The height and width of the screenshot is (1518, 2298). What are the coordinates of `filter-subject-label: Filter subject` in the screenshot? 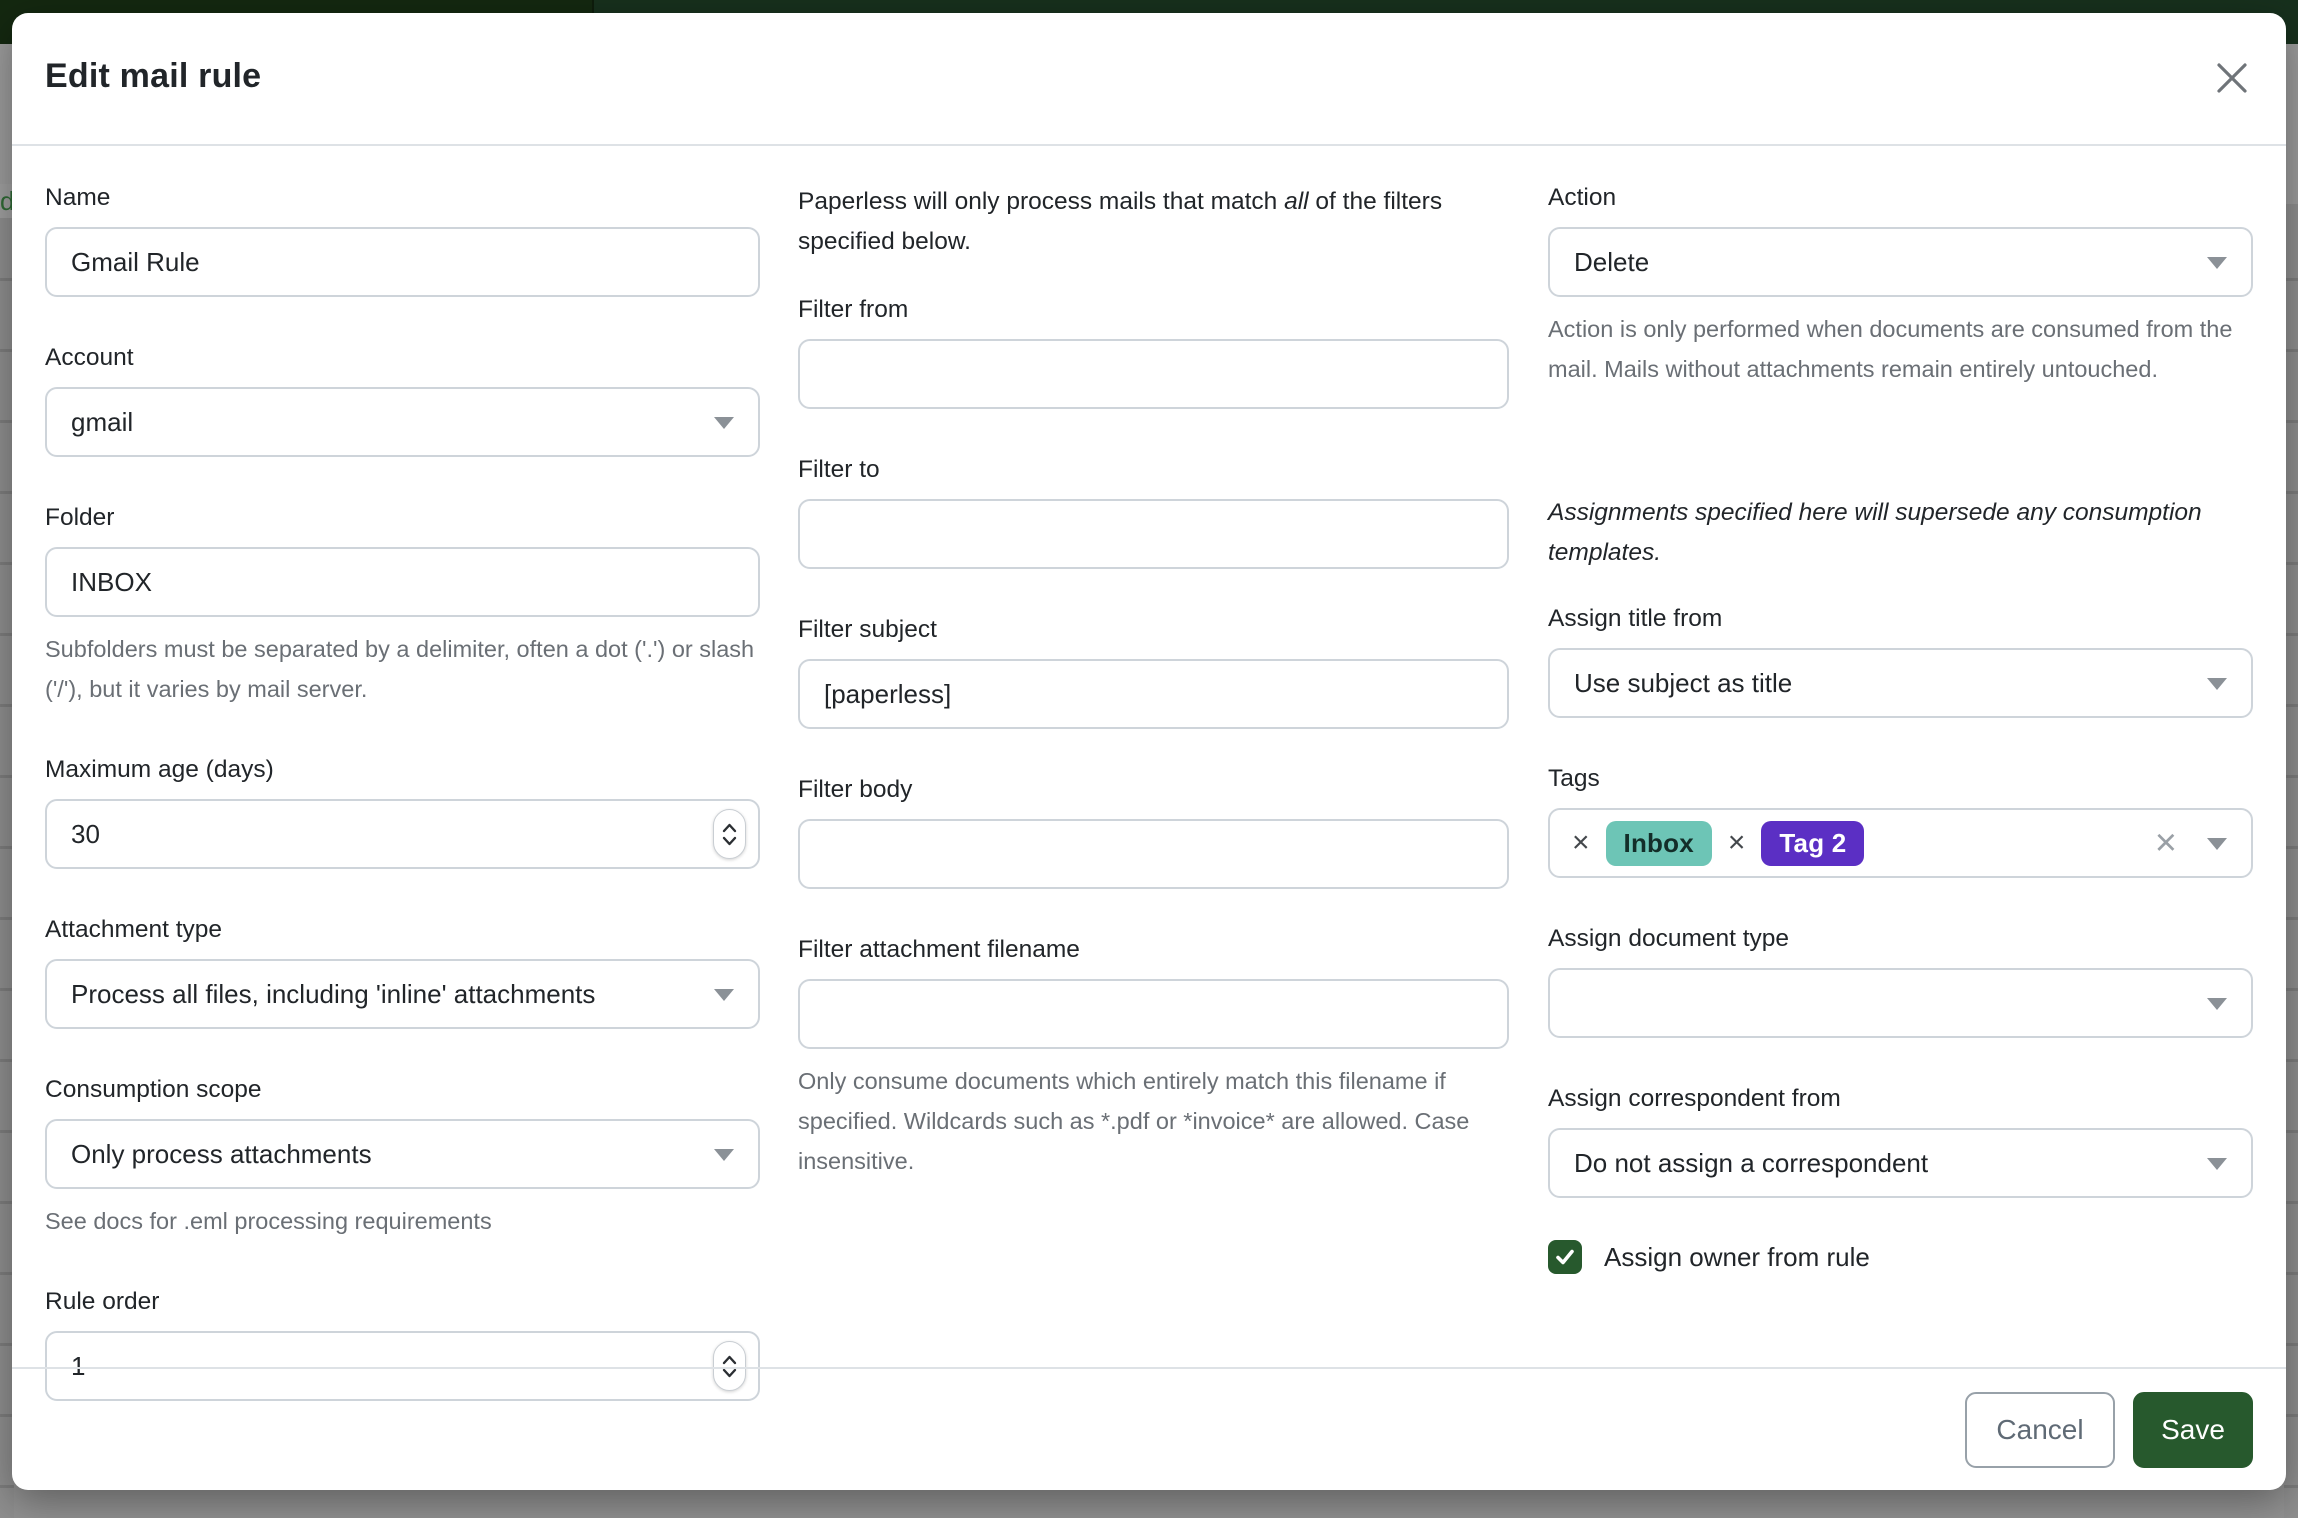 It's located at (867, 629).